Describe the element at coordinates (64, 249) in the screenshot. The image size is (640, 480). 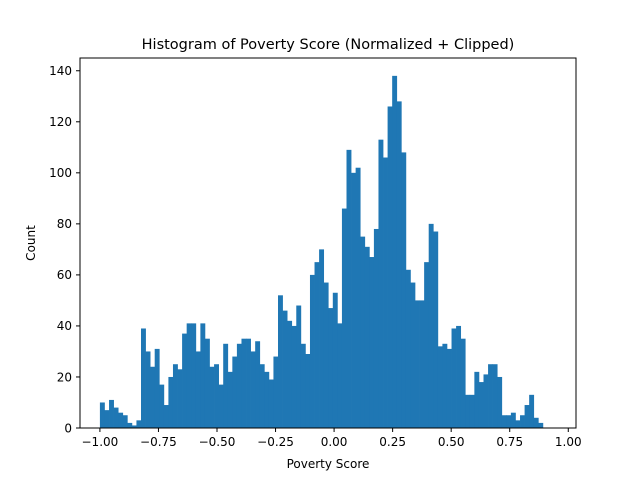
I see `y-axis-ticks: 0 20 40 60 80 100 120 140` at that location.